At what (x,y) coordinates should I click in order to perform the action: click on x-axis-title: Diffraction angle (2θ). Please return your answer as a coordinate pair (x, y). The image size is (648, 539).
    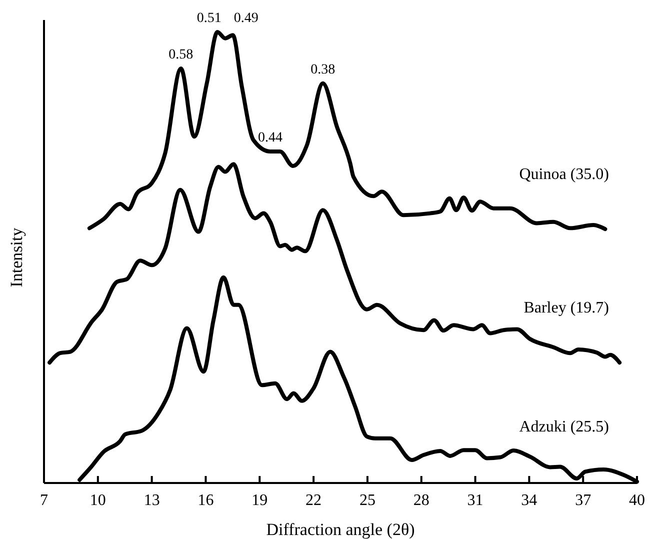
    Looking at the image, I should click on (340, 529).